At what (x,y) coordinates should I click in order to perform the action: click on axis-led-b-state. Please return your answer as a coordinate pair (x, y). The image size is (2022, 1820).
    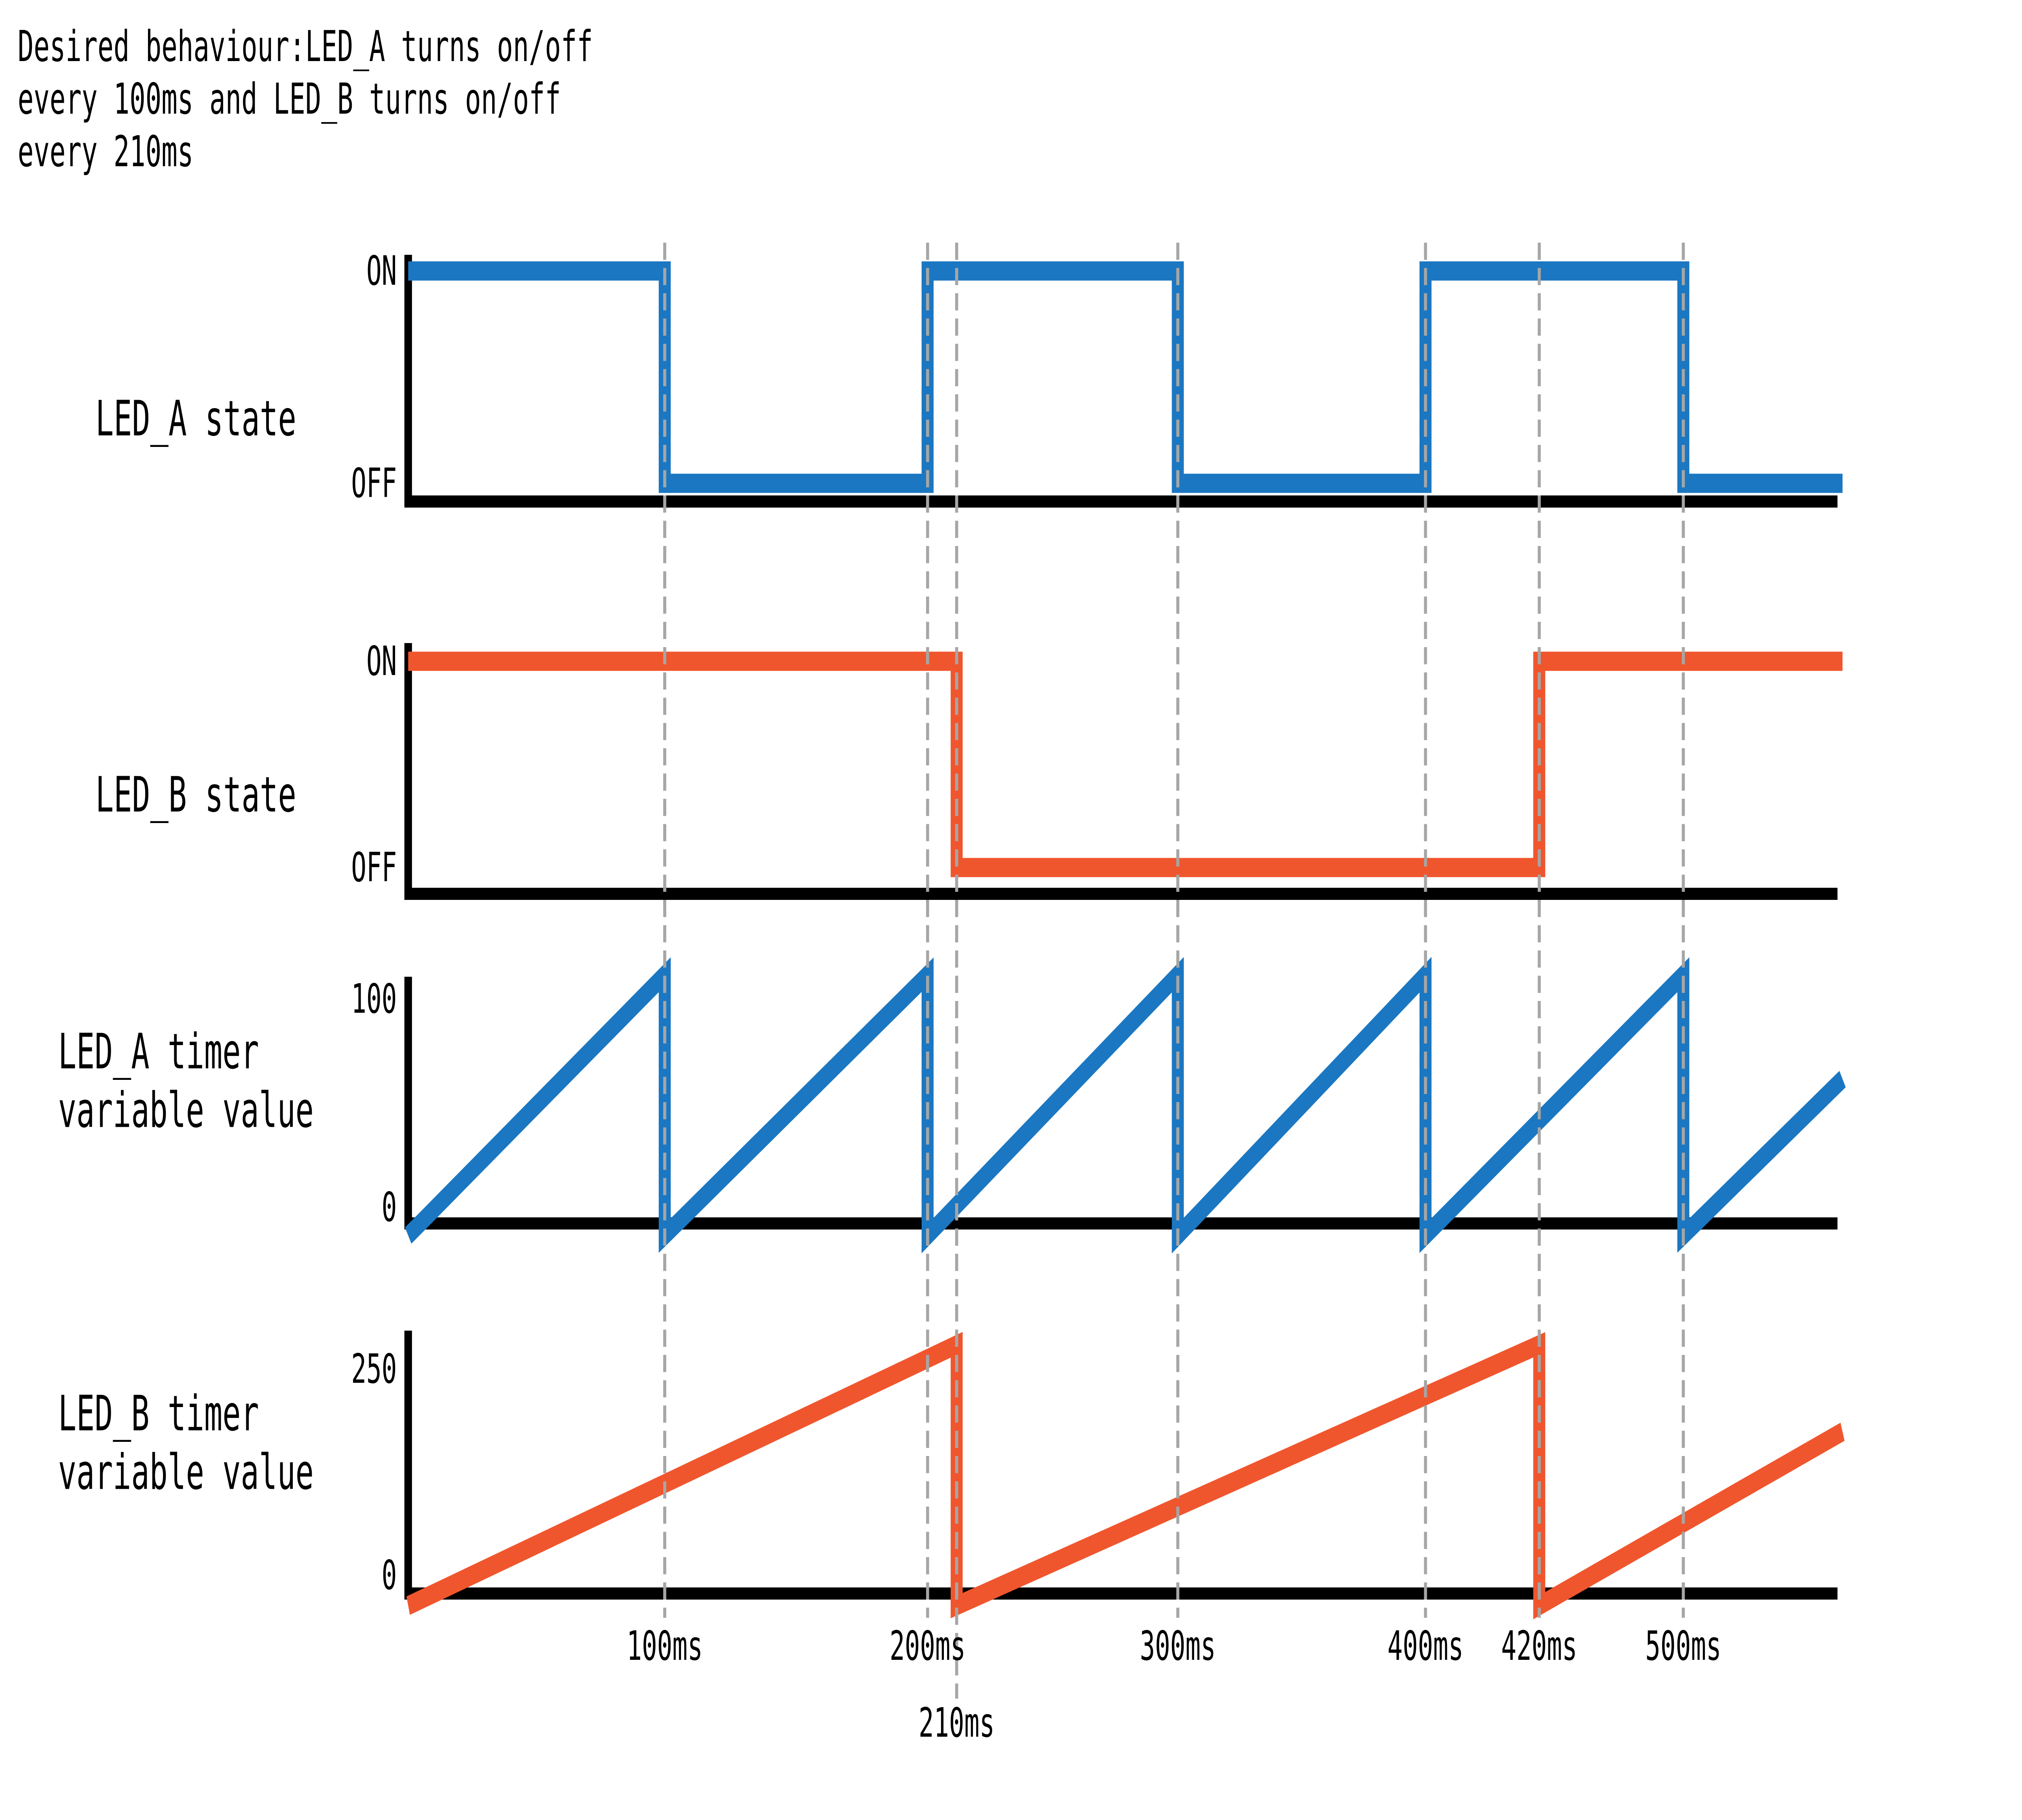
    Looking at the image, I should click on (1121, 771).